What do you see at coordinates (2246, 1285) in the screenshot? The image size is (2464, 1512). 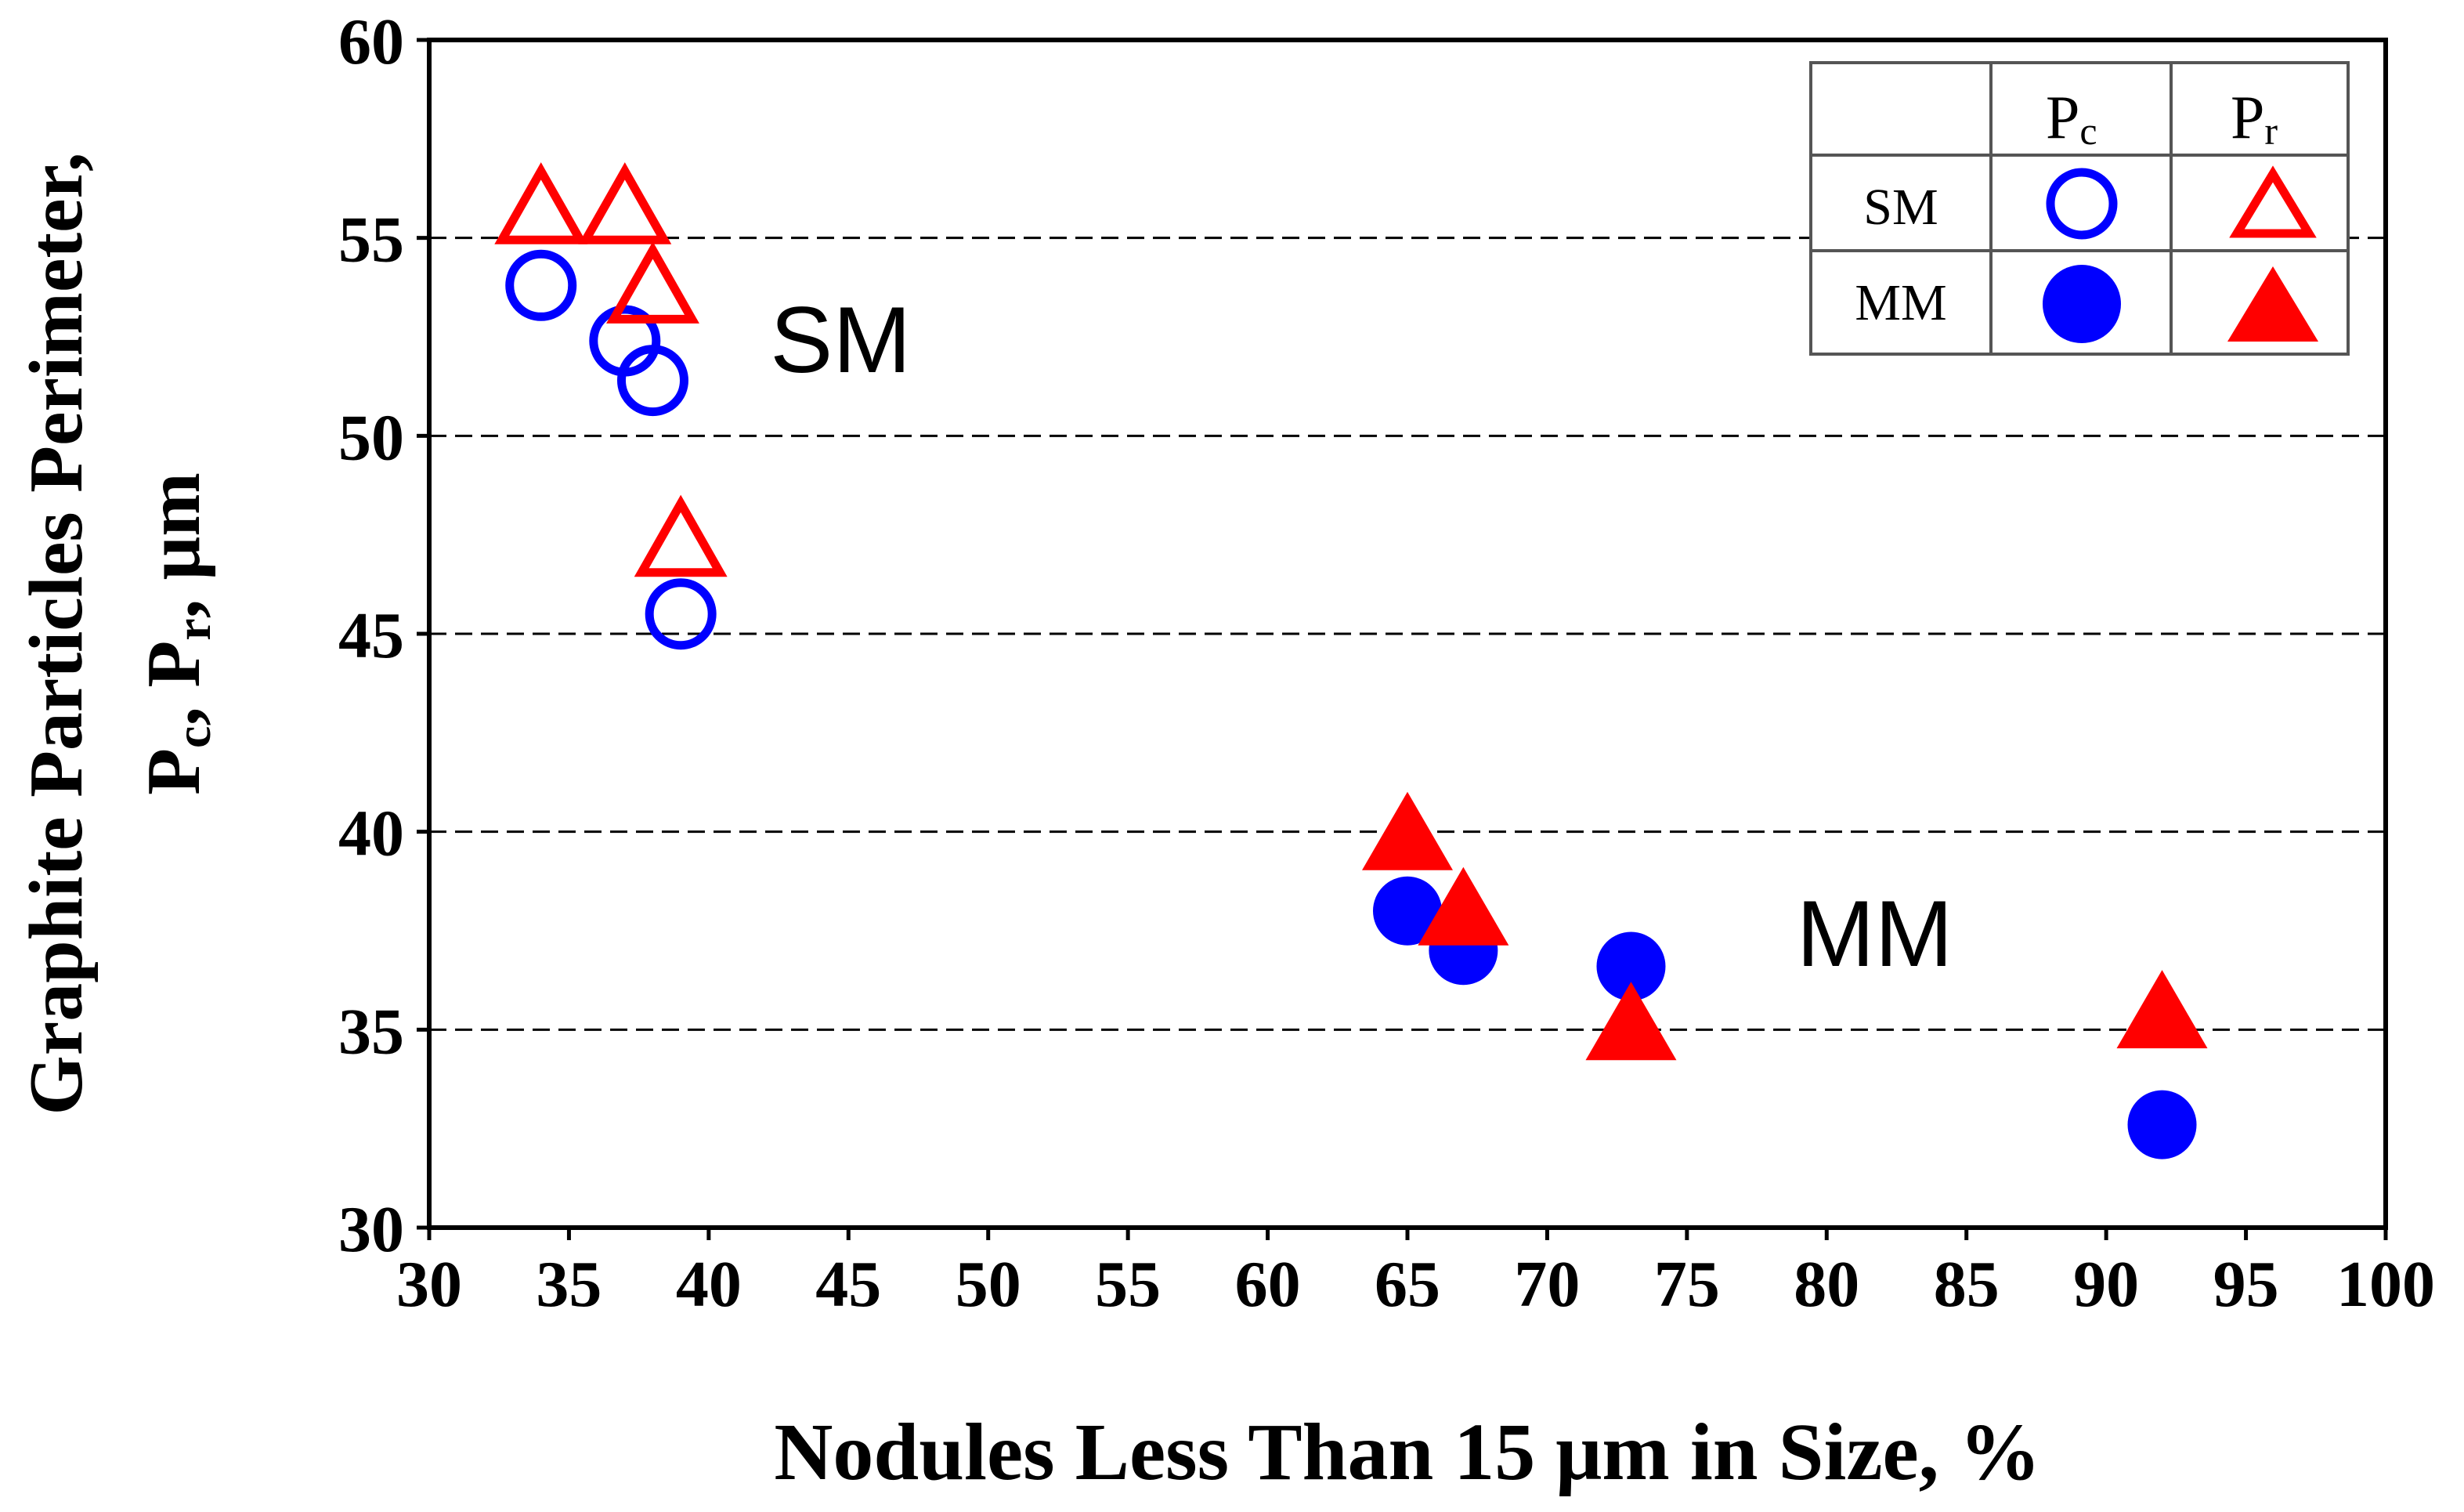 I see `x-tick-label: 95` at bounding box center [2246, 1285].